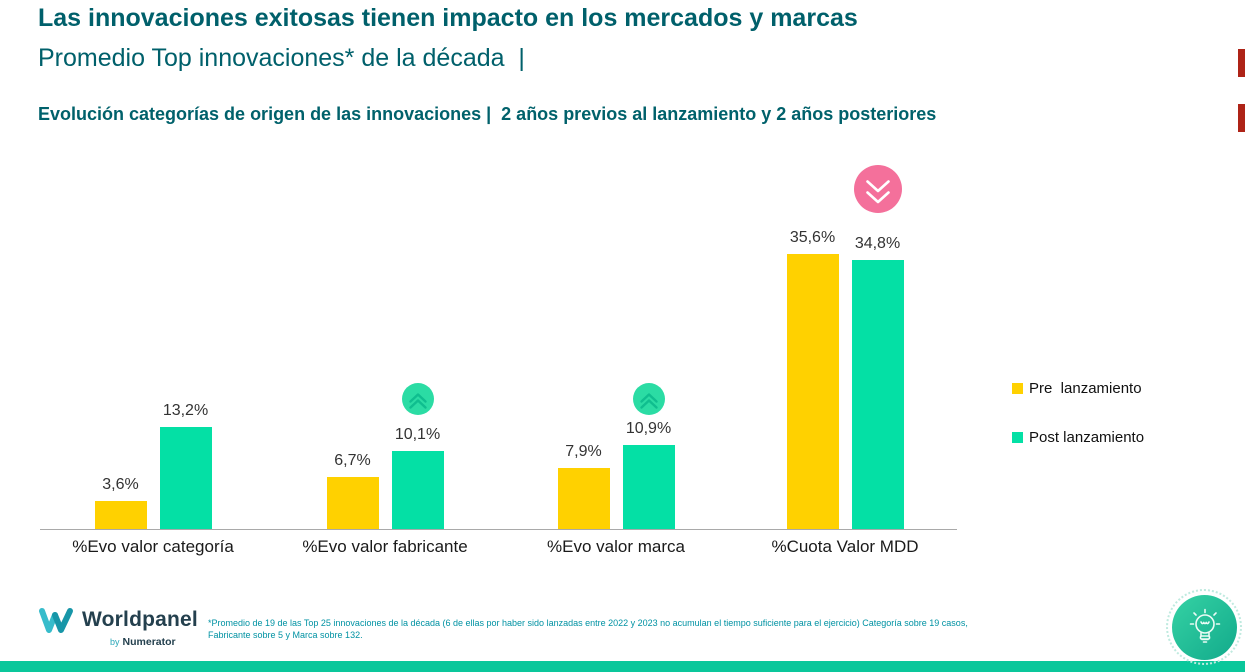  What do you see at coordinates (120, 484) in the screenshot?
I see `value-label: 3,6%` at bounding box center [120, 484].